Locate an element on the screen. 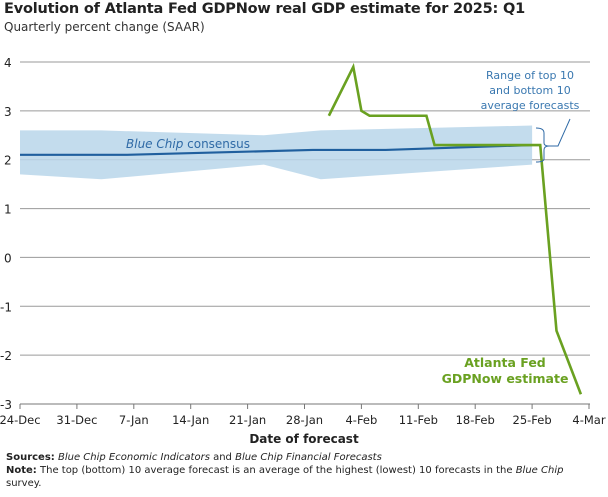 This screenshot has height=497, width=608. x-tick-label: 31-Dec is located at coordinates (76, 420).